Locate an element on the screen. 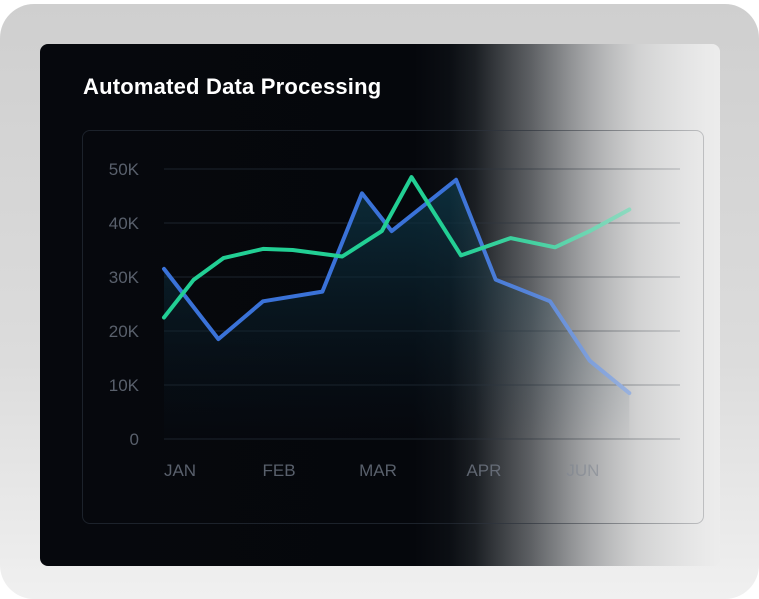 Image resolution: width=759 pixels, height=599 pixels. y-tick-label: 40K is located at coordinates (124, 223).